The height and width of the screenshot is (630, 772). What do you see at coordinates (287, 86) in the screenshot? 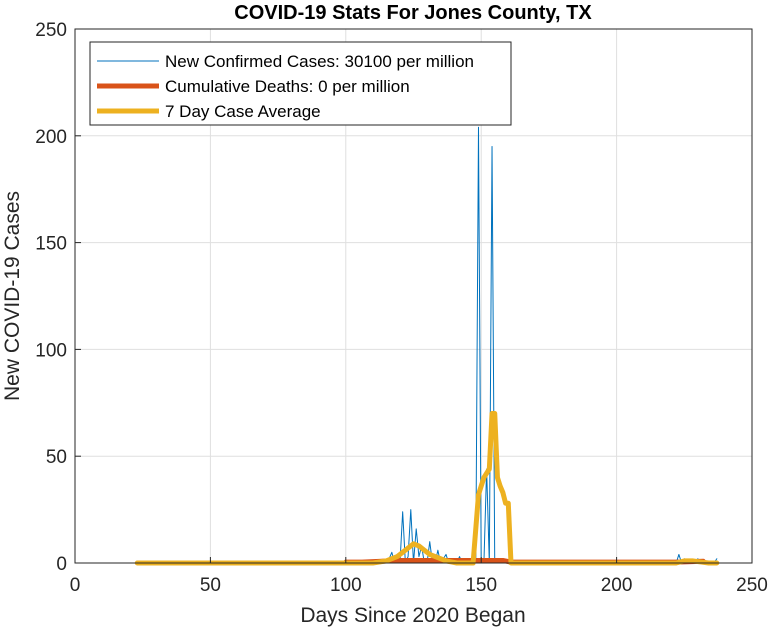
I see `legend-label-cumulative-deaths: Cumulative Deaths: 0 per million` at bounding box center [287, 86].